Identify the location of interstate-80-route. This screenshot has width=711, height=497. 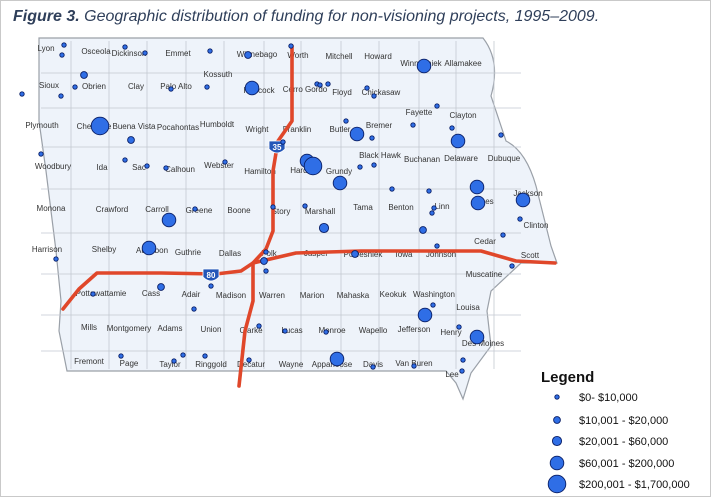
(309, 280).